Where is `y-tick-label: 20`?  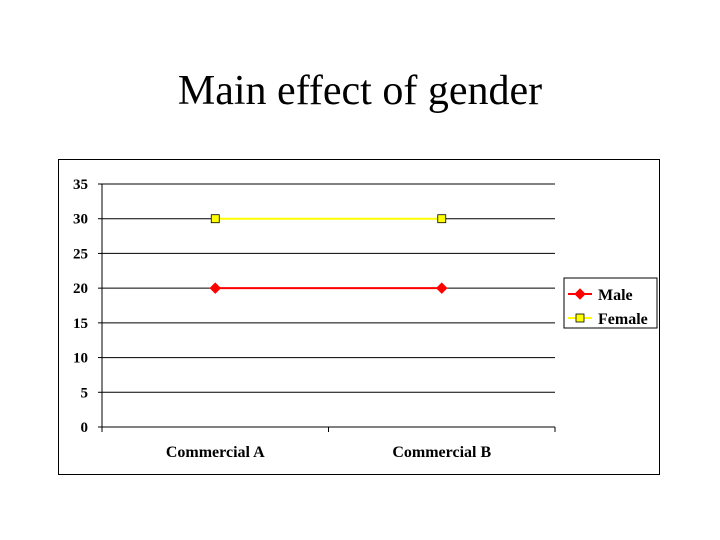
y-tick-label: 20 is located at coordinates (80, 289).